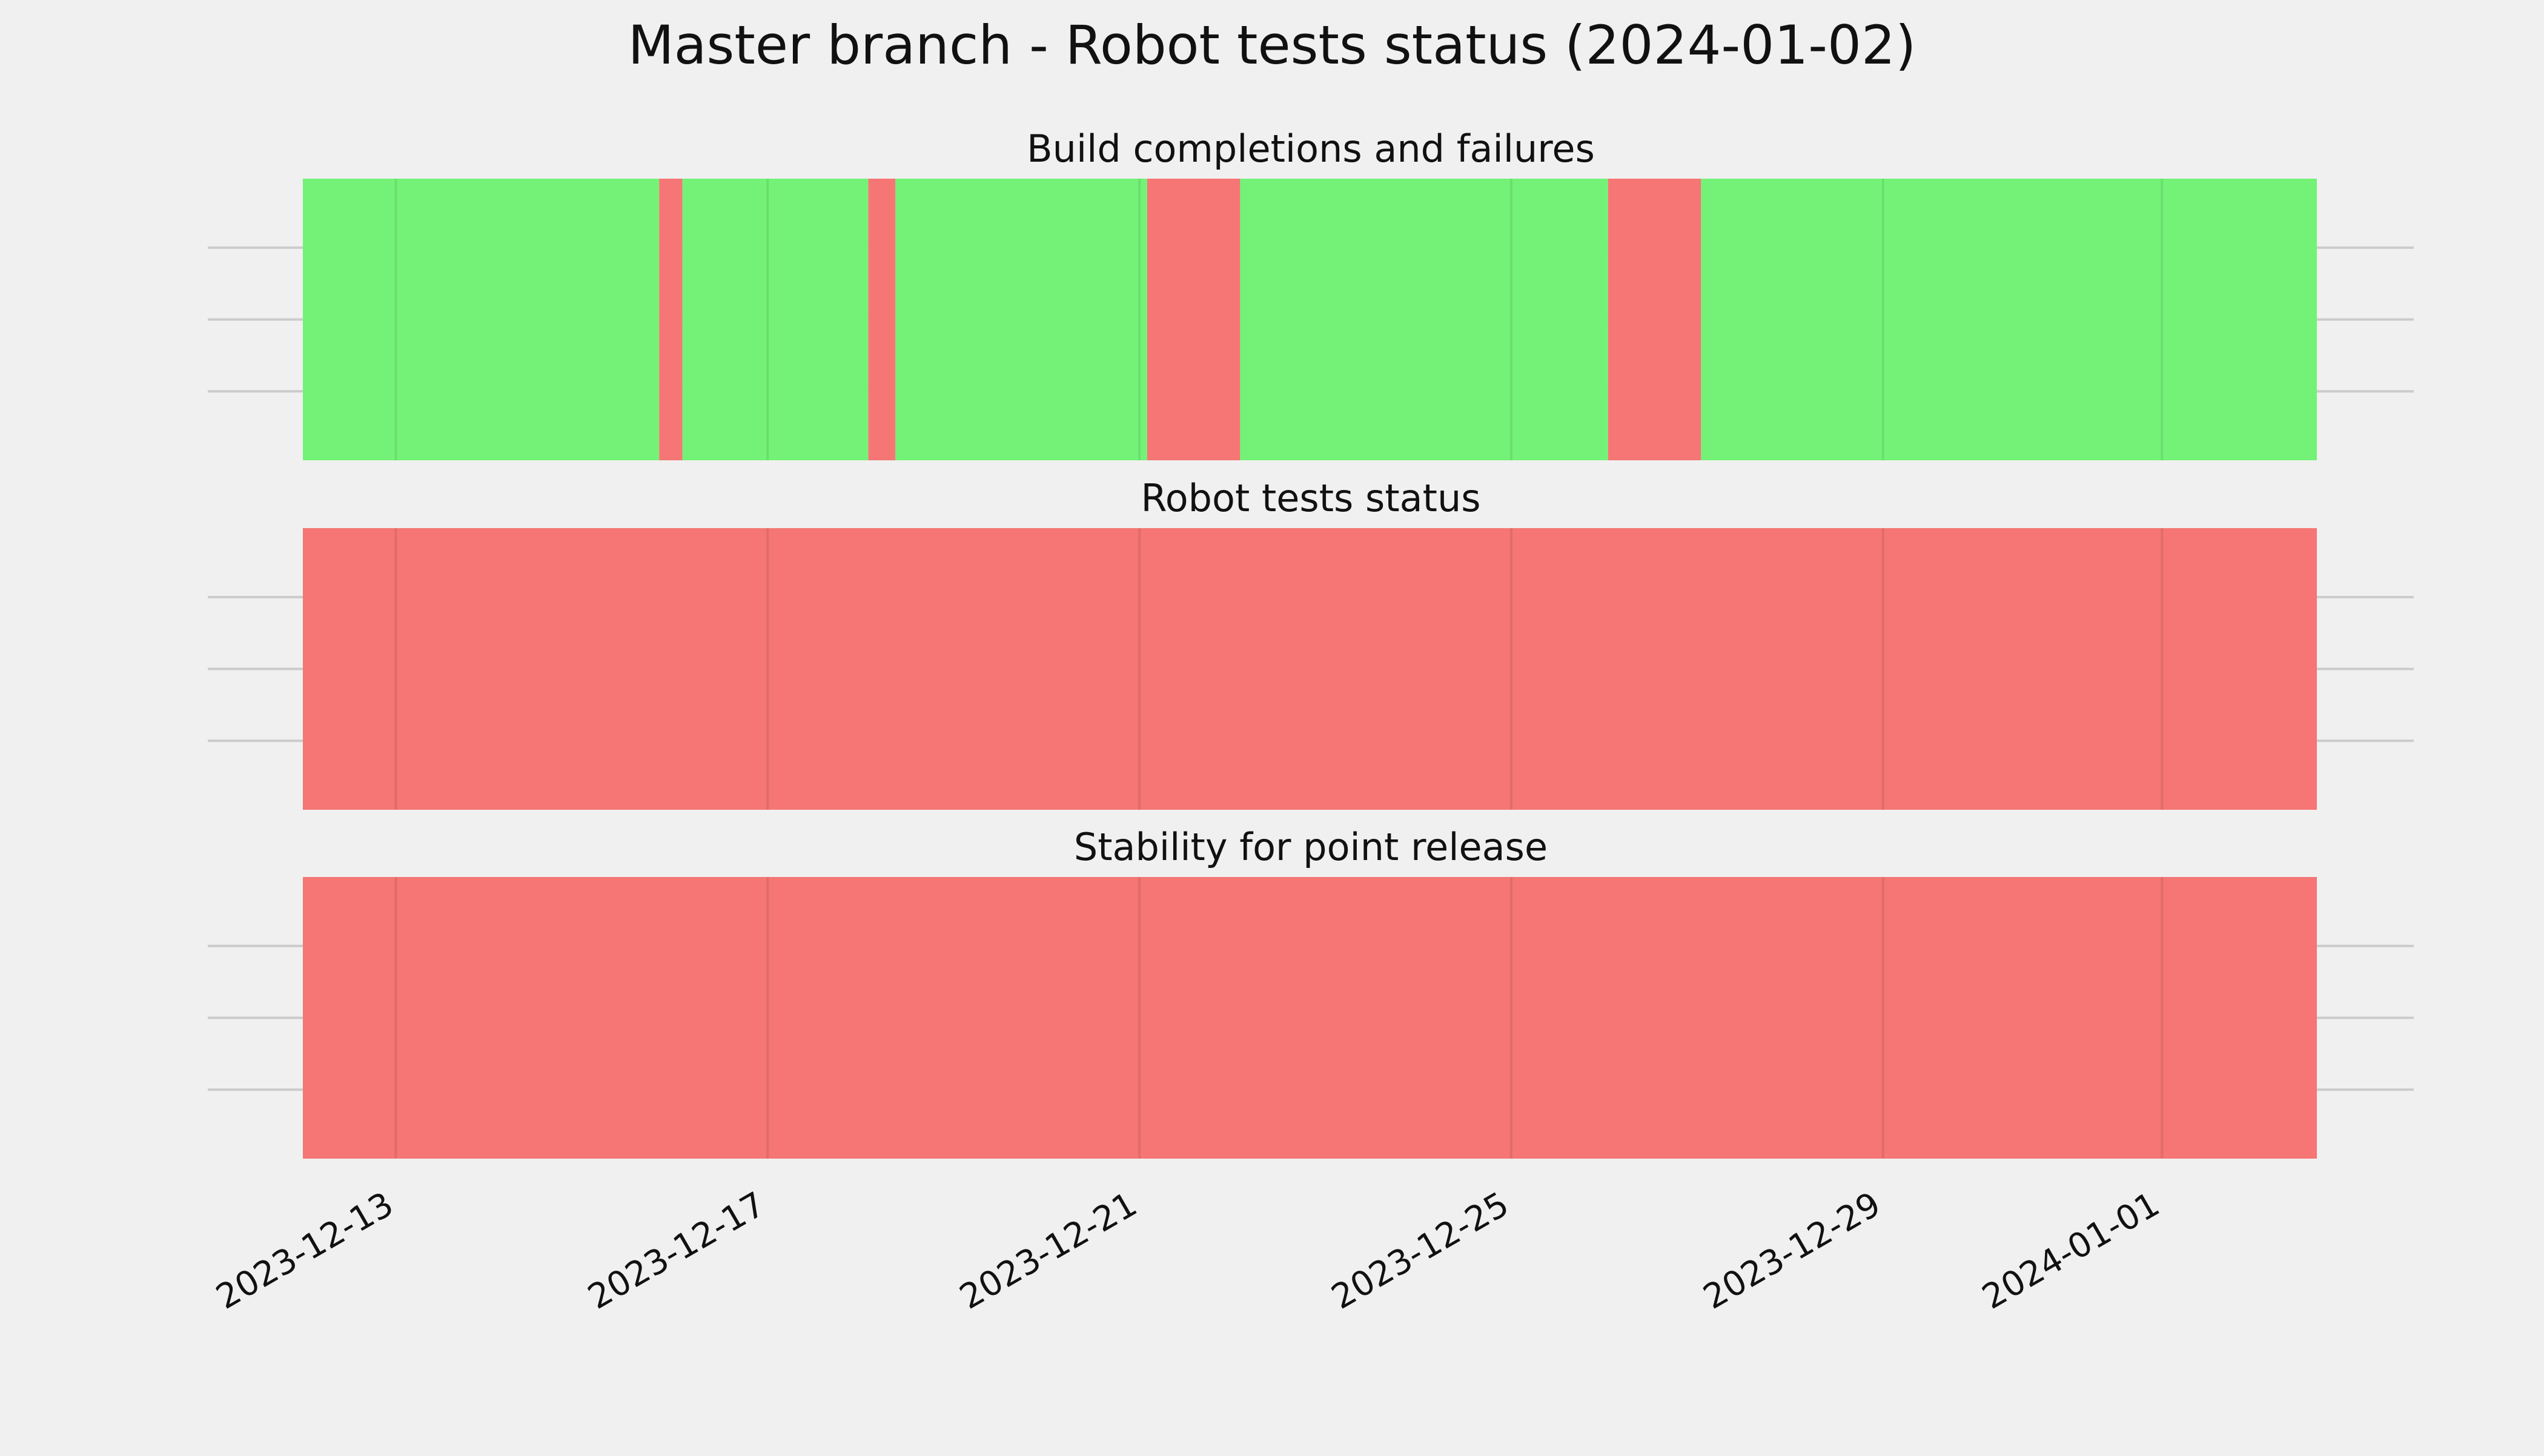 This screenshot has width=2544, height=1456. I want to click on x-tick-label: 2023-12-13, so click(305, 1251).